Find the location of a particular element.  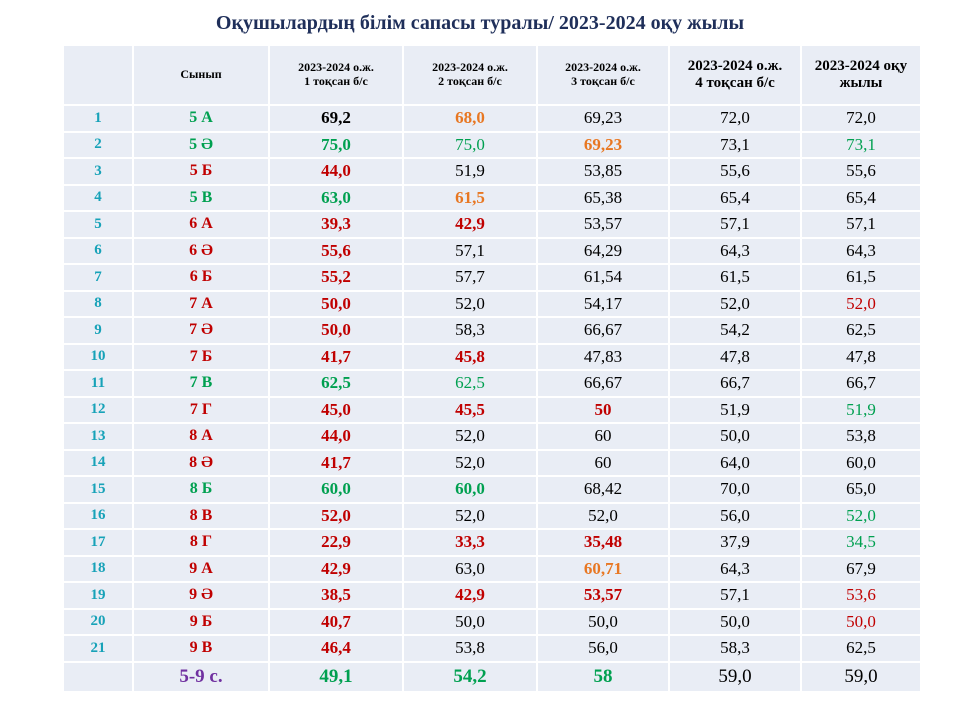

class-name: 7 Ә is located at coordinates (201, 330).